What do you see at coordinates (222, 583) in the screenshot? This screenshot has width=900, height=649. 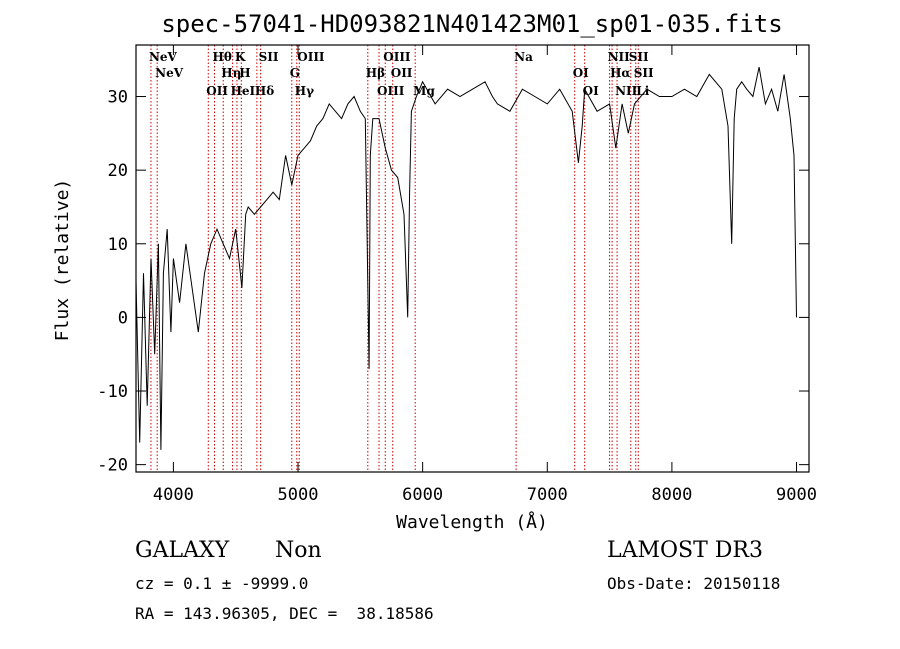 I see `redshift-readout: cz = 0.1 ± -9999.0` at bounding box center [222, 583].